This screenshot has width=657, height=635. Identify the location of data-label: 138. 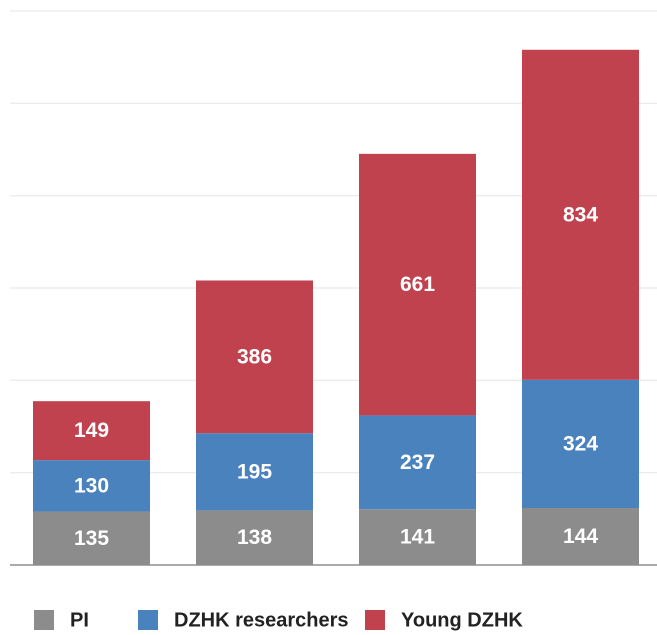
(254, 537).